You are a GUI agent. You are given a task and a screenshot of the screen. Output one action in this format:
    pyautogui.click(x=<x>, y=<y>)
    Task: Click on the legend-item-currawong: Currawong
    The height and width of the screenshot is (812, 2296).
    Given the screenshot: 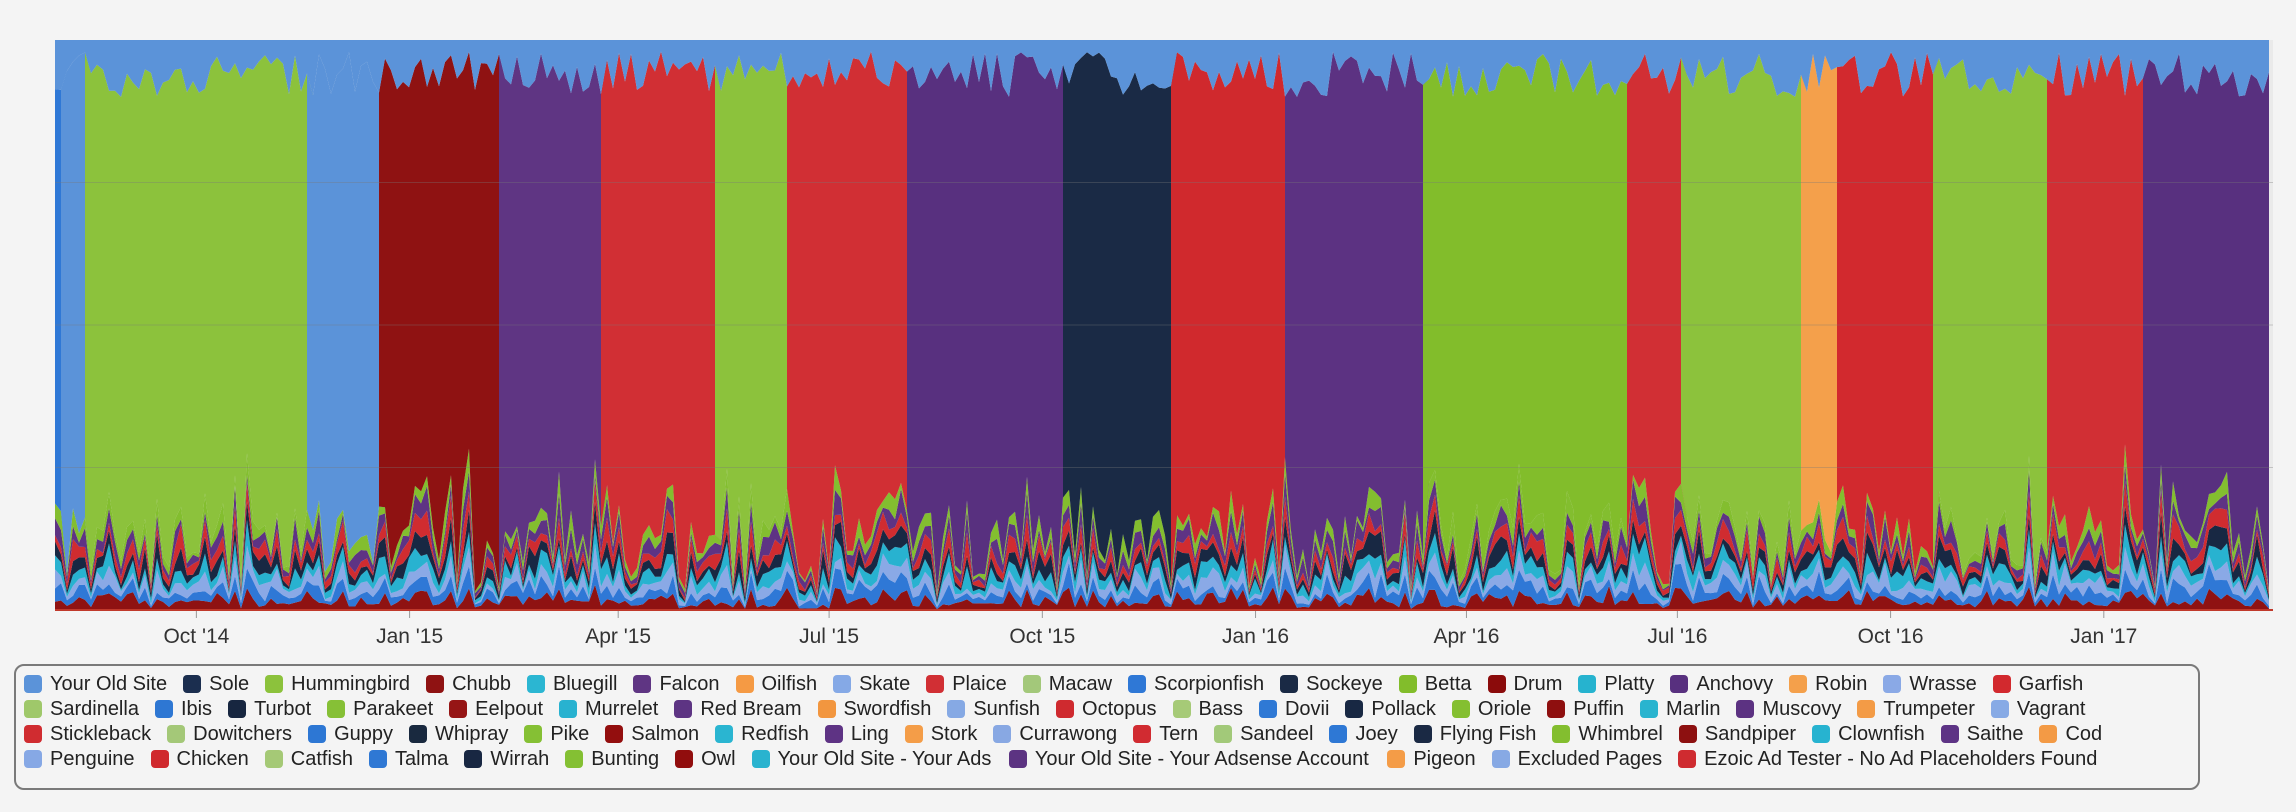 What is the action you would take?
    pyautogui.click(x=1055, y=734)
    